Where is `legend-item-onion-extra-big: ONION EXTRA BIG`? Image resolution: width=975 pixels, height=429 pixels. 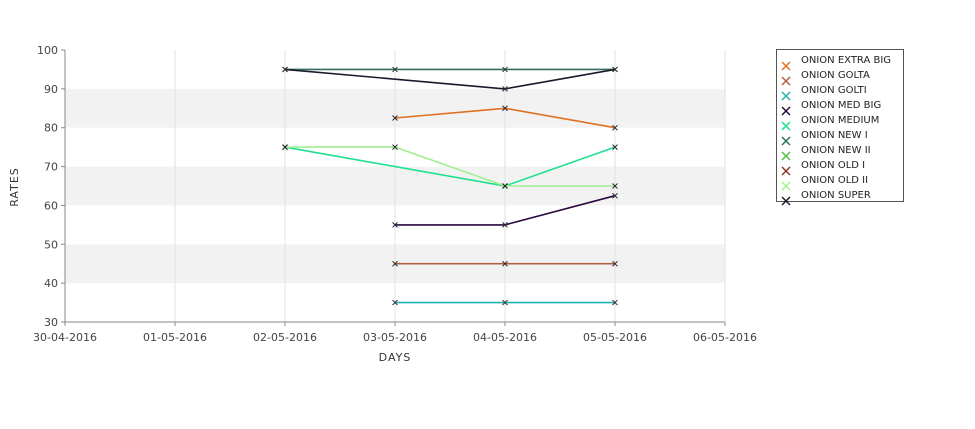
legend-item-onion-extra-big: ONION EXTRA BIG is located at coordinates (836, 62).